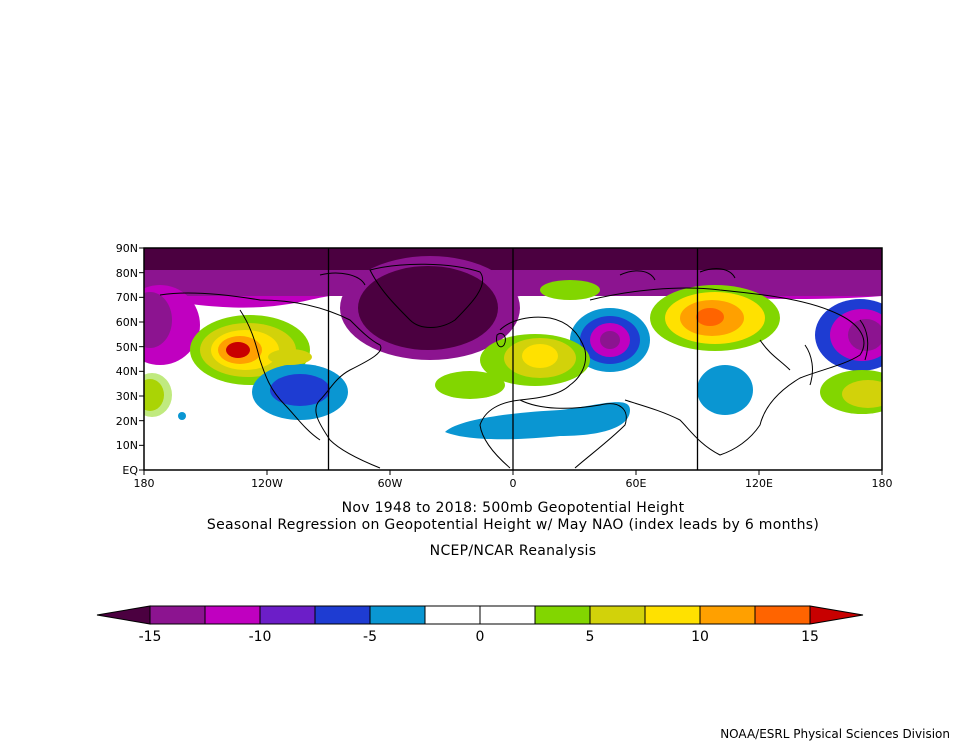 The image size is (960, 742). I want to click on lat-label: 70N, so click(127, 297).